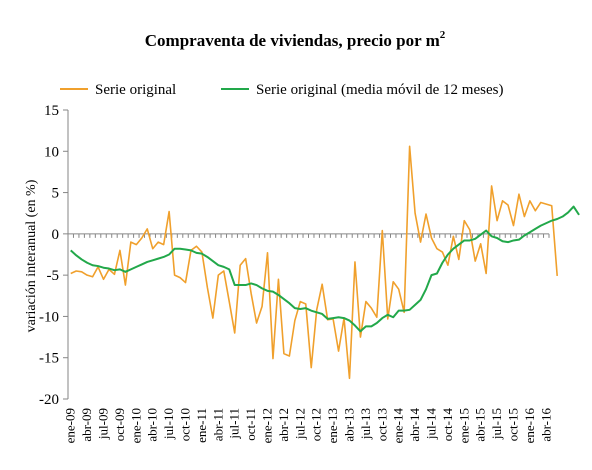  What do you see at coordinates (70, 425) in the screenshot?
I see `x-tick-label: ene-09` at bounding box center [70, 425].